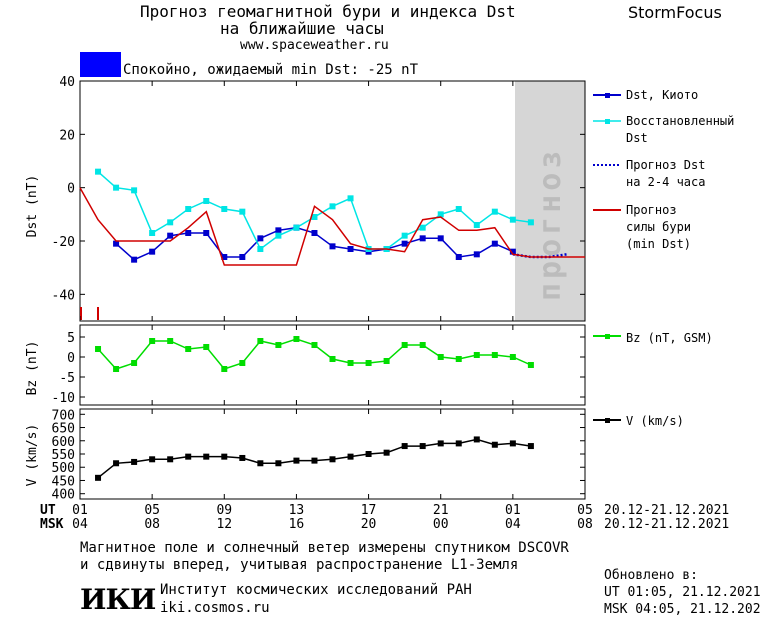 The height and width of the screenshot is (620, 760). Describe the element at coordinates (63, 242) in the screenshot. I see `y-tick-label: -20` at that location.